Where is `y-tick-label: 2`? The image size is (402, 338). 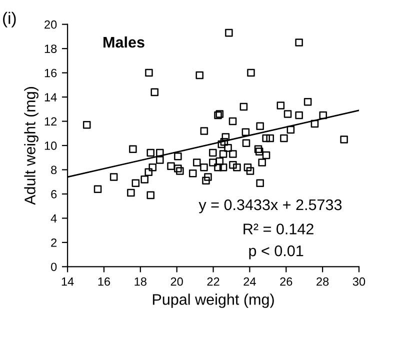 y-tick-label: 2 is located at coordinates (54, 242).